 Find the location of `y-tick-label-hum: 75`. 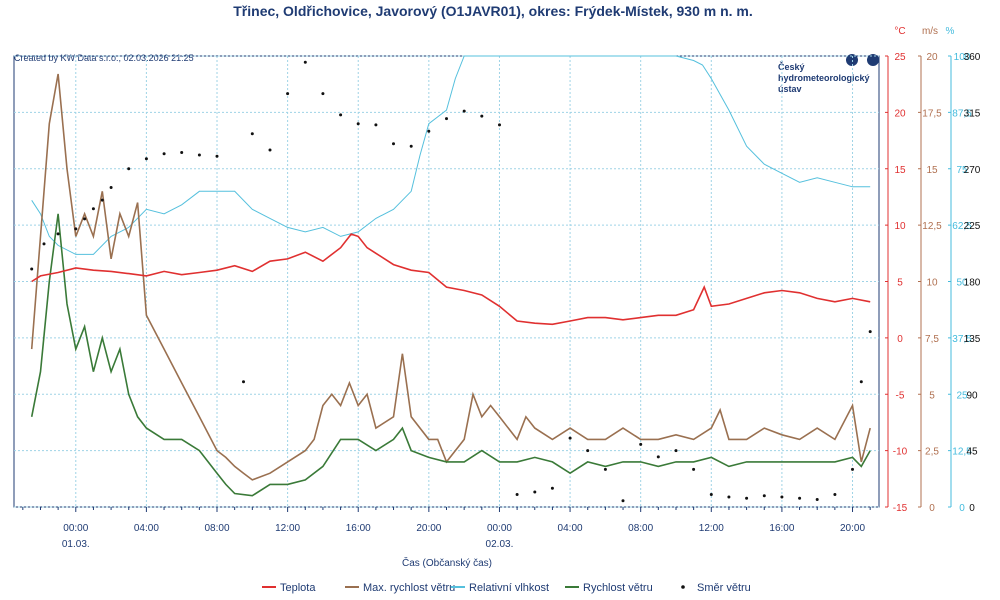

y-tick-label-hum: 75 is located at coordinates (962, 170).